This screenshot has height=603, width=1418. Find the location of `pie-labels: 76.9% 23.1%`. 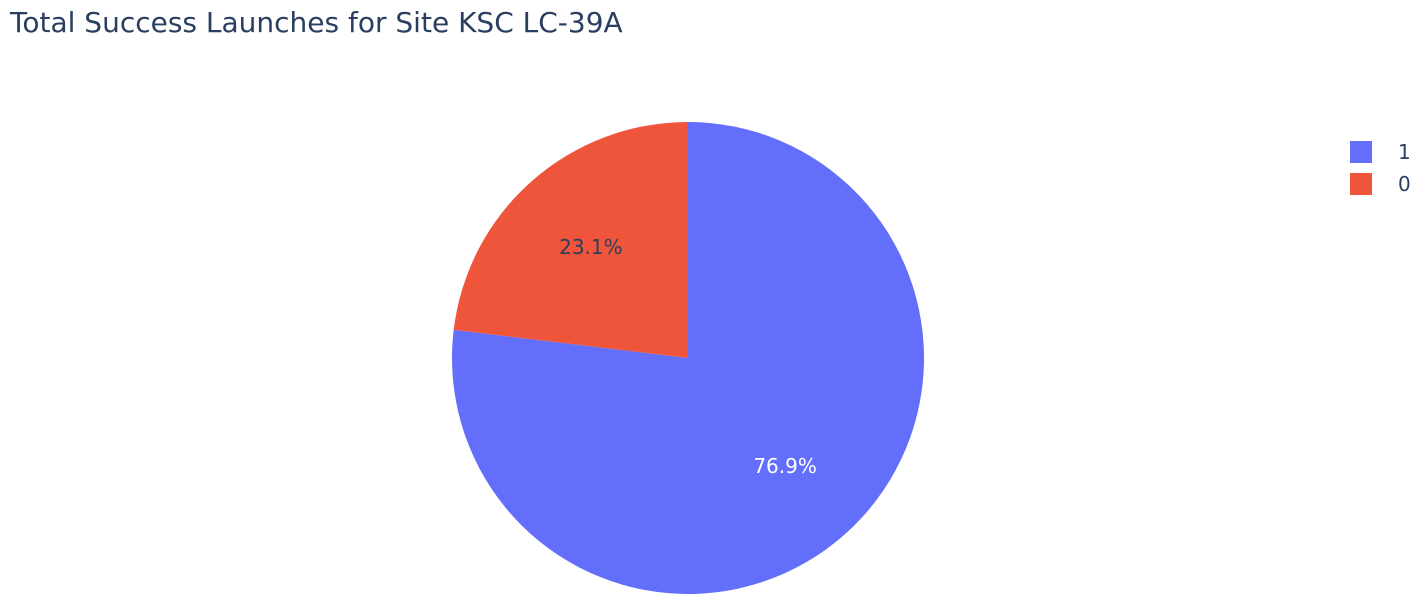

pie-labels: 76.9% 23.1% is located at coordinates (688, 356).